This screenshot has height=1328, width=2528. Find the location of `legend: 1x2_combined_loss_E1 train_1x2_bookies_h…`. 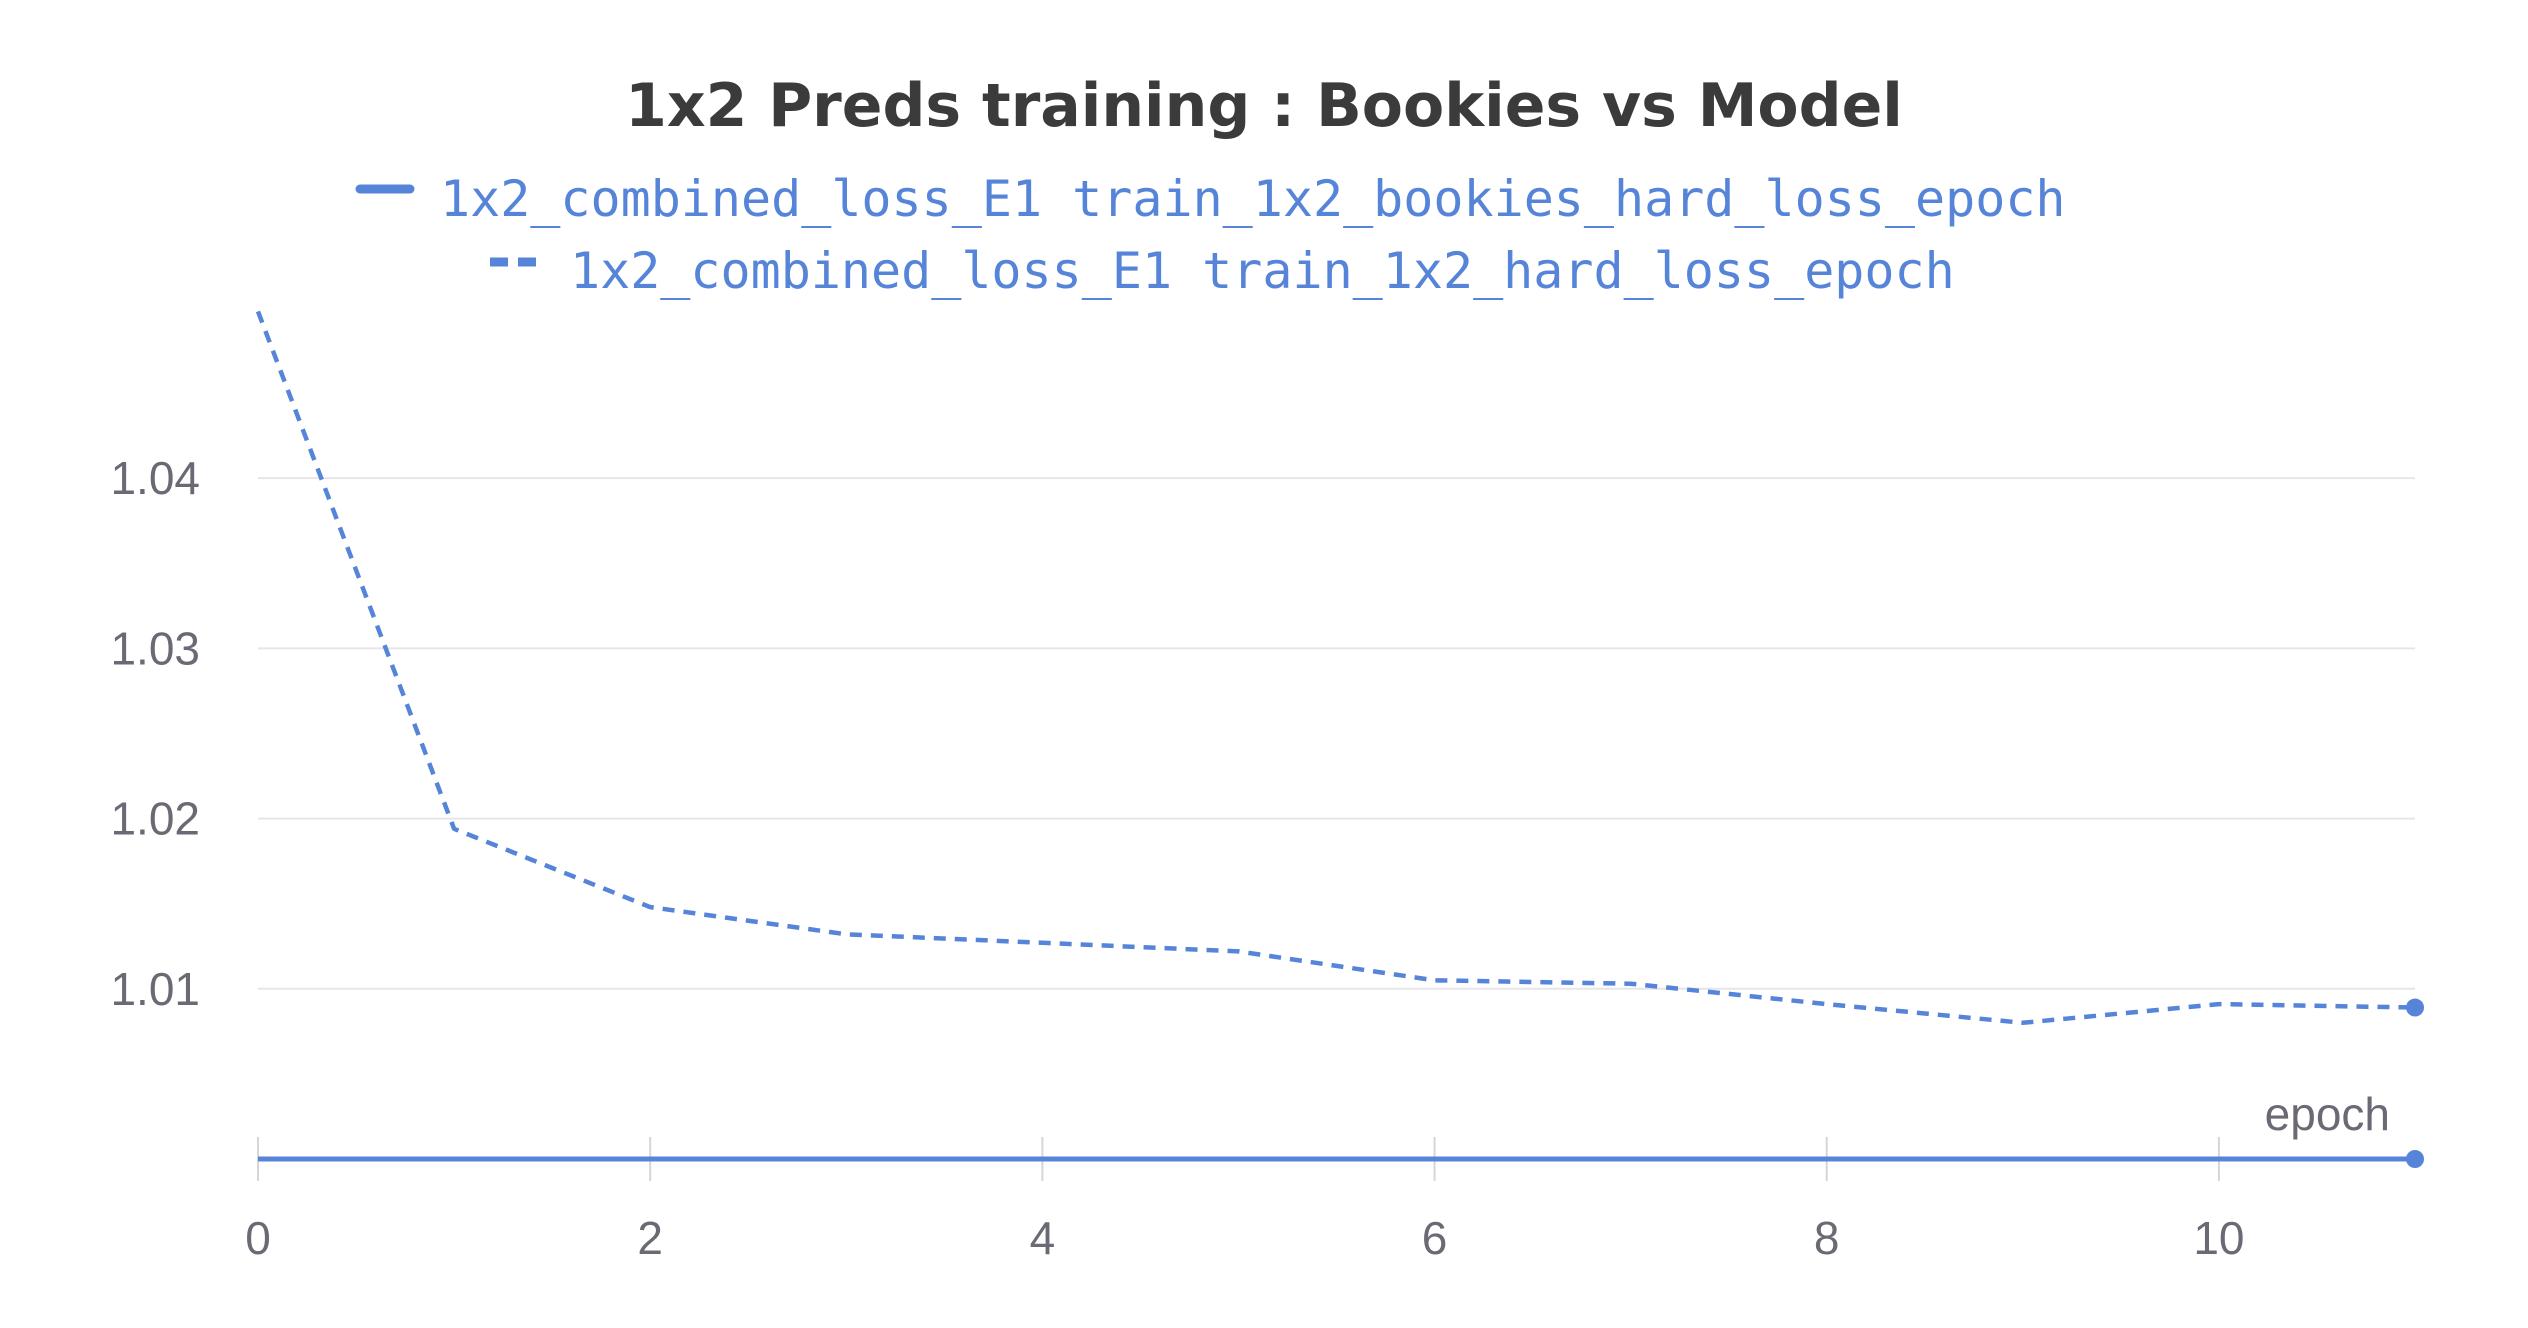

legend: 1x2_combined_loss_E1 train_1x2_bookies_h… is located at coordinates (1210, 235).